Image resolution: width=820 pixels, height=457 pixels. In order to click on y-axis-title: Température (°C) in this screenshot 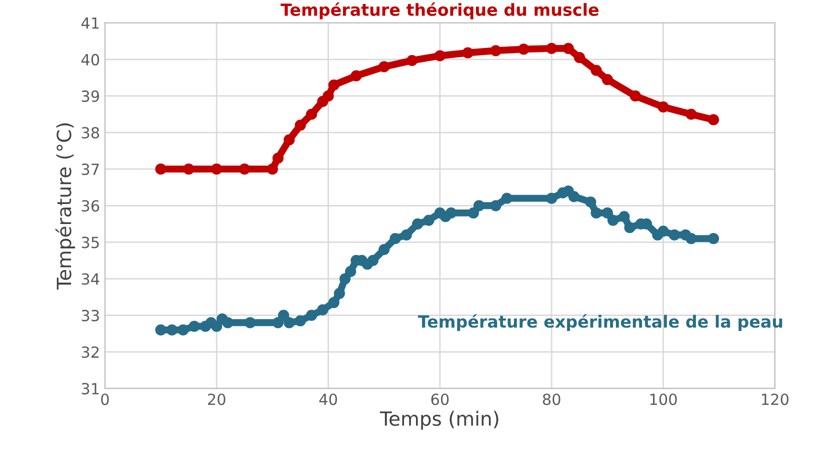, I will do `click(66, 206)`.